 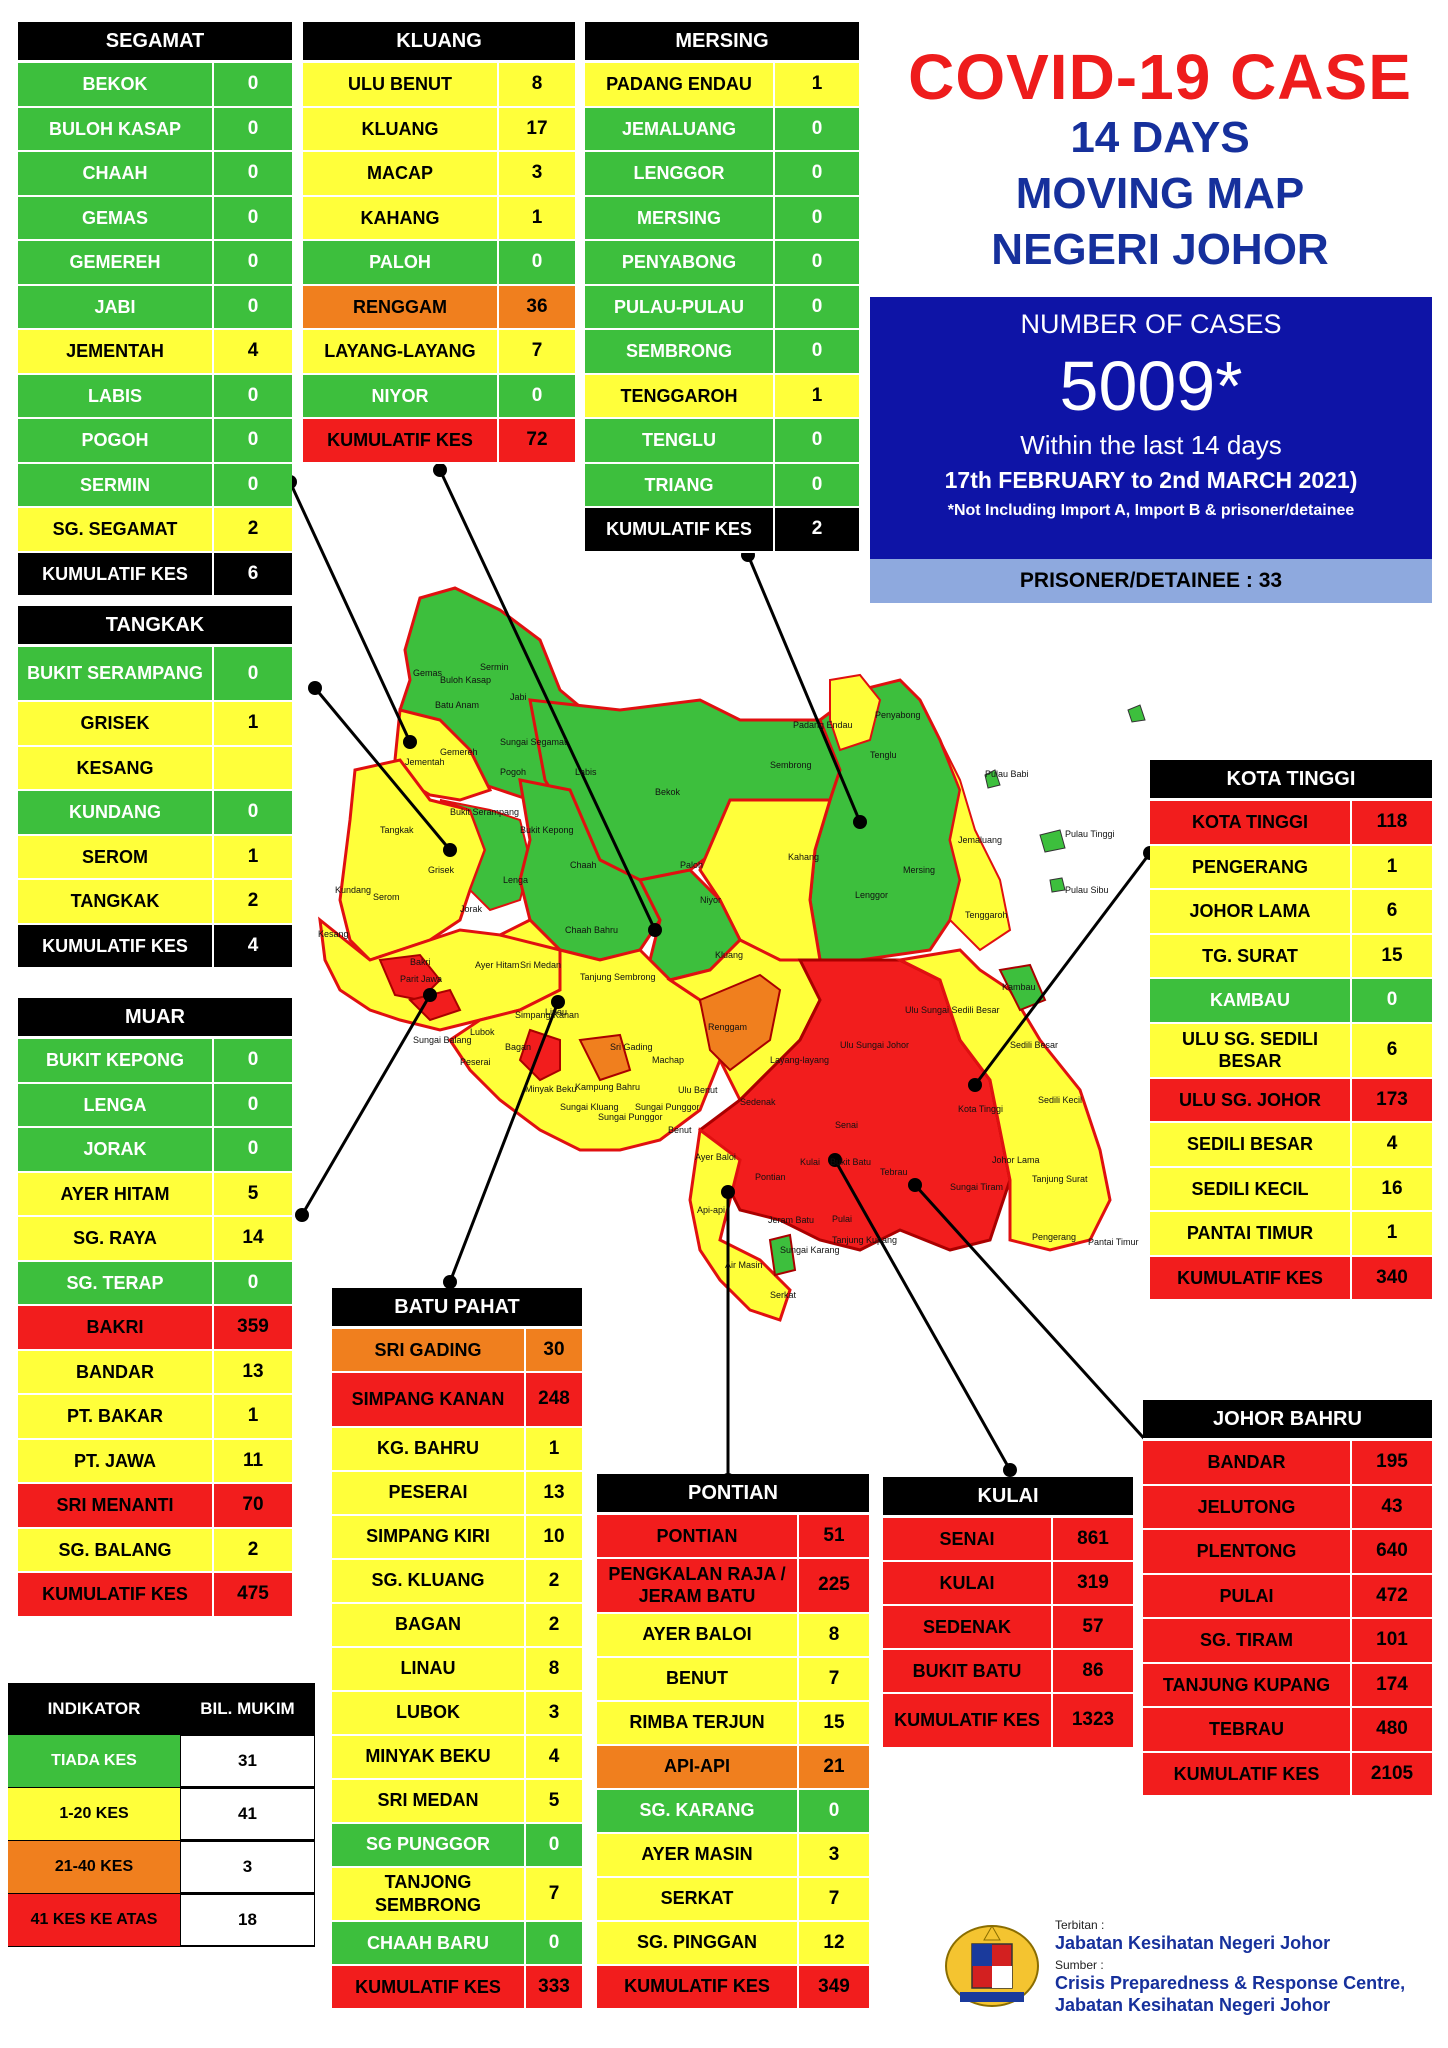 I want to click on mukim-name: POGOH, so click(x=116, y=440).